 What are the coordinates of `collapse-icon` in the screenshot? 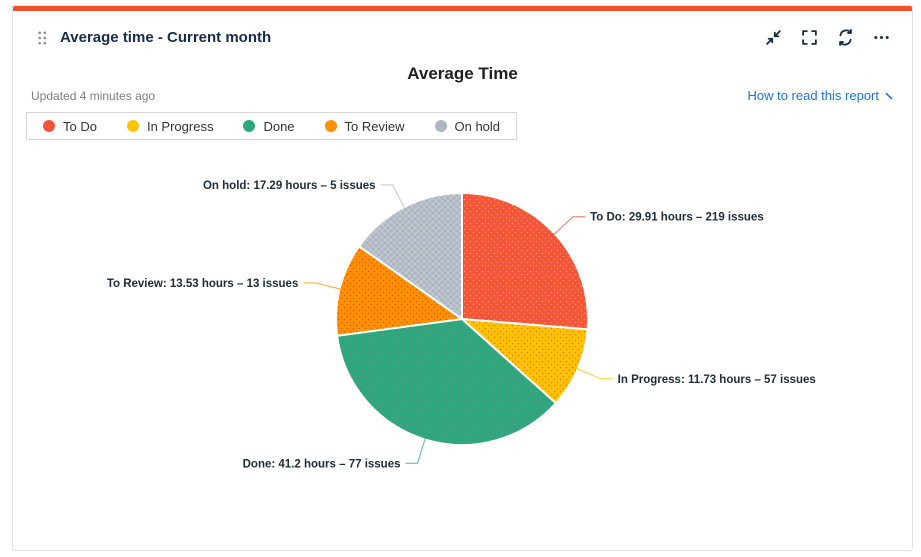 It's located at (773, 37).